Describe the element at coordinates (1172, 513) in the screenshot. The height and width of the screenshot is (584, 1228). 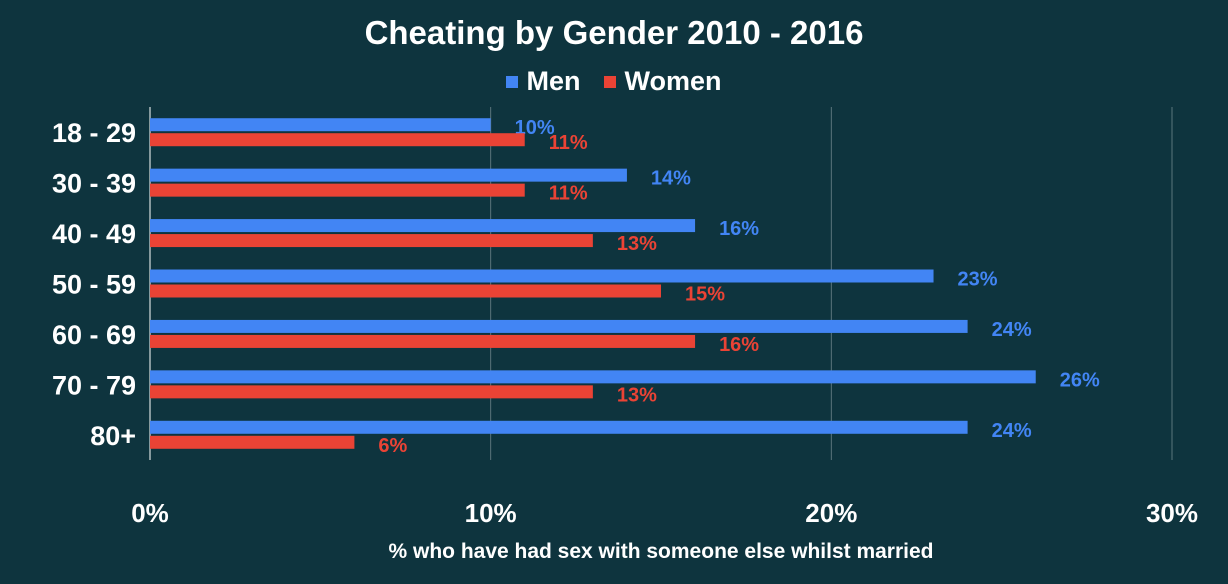
I see `x-tick-label: 30%` at that location.